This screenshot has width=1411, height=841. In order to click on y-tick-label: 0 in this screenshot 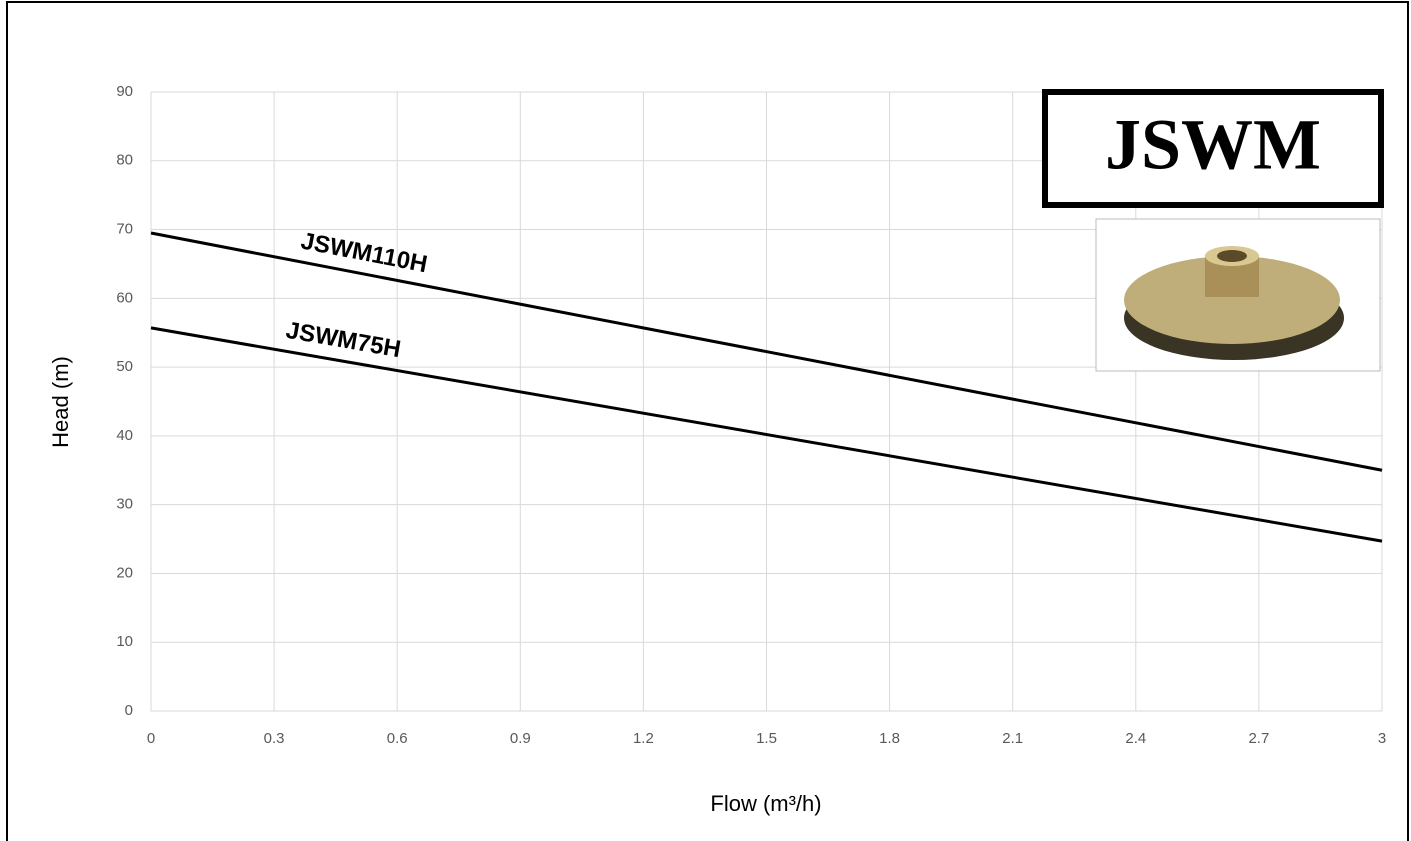, I will do `click(129, 710)`.